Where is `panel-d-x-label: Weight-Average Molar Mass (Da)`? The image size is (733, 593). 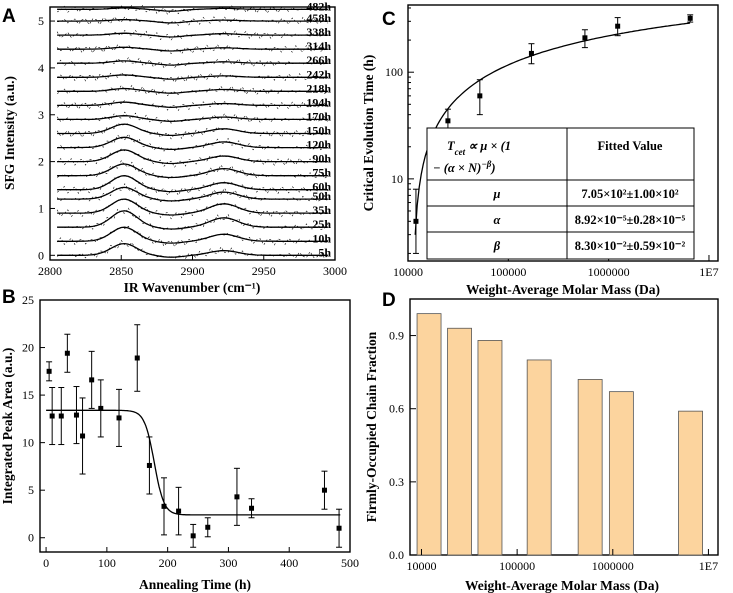 panel-d-x-label: Weight-Average Molar Mass (Da) is located at coordinates (562, 585).